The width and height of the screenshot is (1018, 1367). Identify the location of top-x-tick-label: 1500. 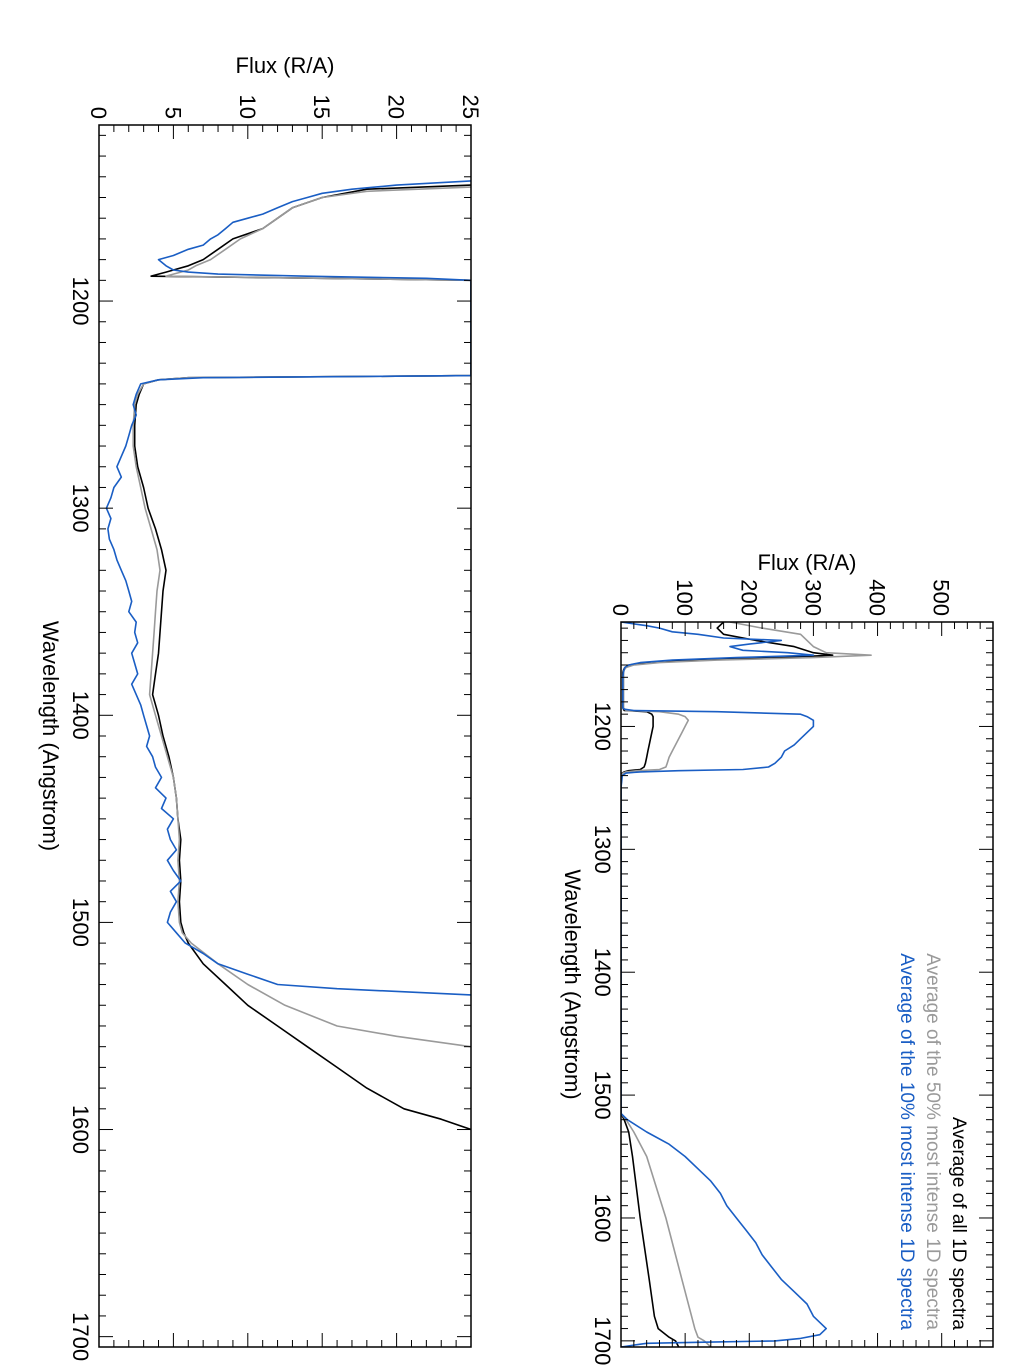
(602, 1095).